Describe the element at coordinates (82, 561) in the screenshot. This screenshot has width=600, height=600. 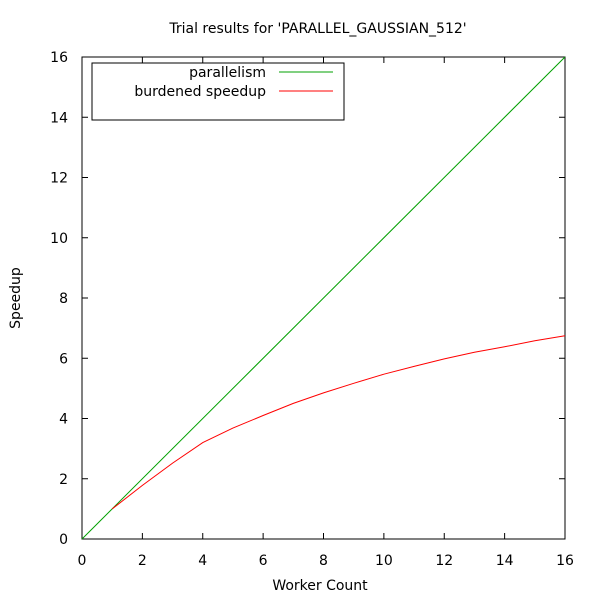
I see `x-tick-label: 0` at that location.